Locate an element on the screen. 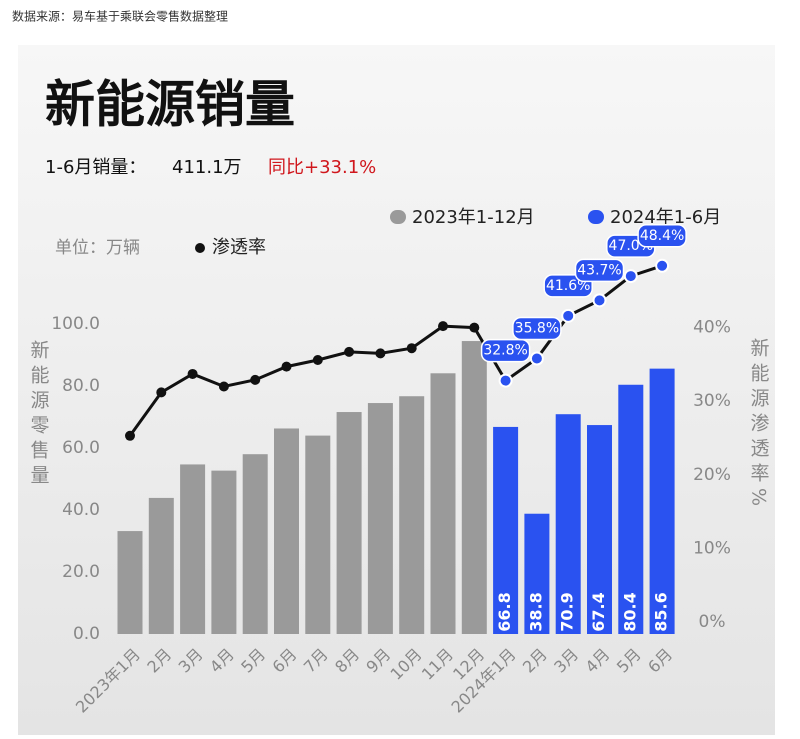 The height and width of the screenshot is (739, 800). bar-value-label: 67.4 is located at coordinates (598, 611).